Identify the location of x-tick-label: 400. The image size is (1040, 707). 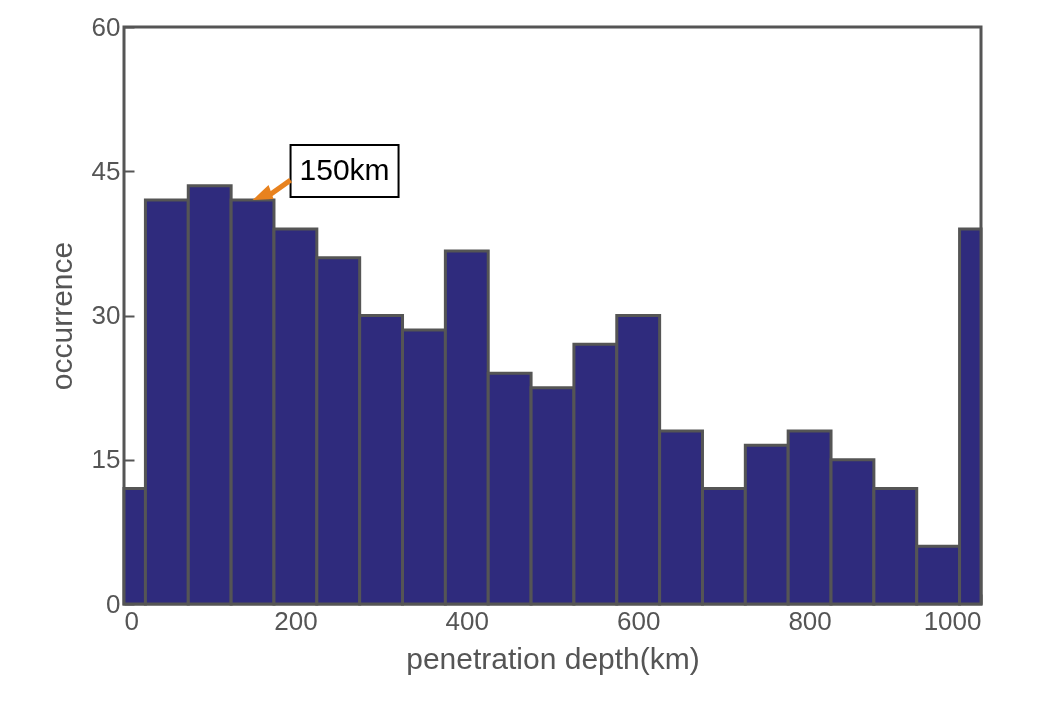
(467, 620).